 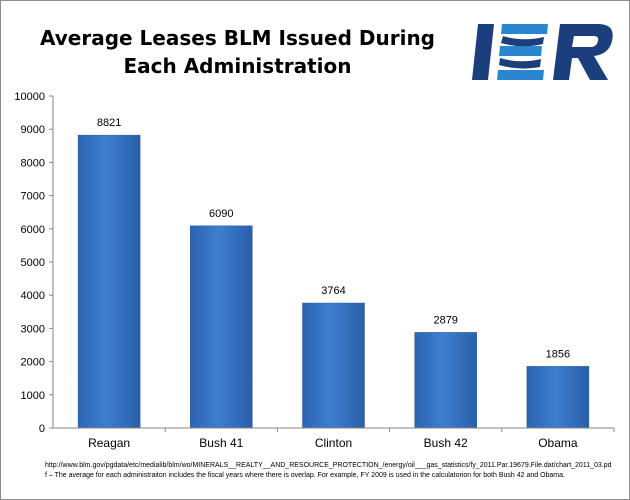 I want to click on y-tick-label: 6000, so click(x=33, y=230).